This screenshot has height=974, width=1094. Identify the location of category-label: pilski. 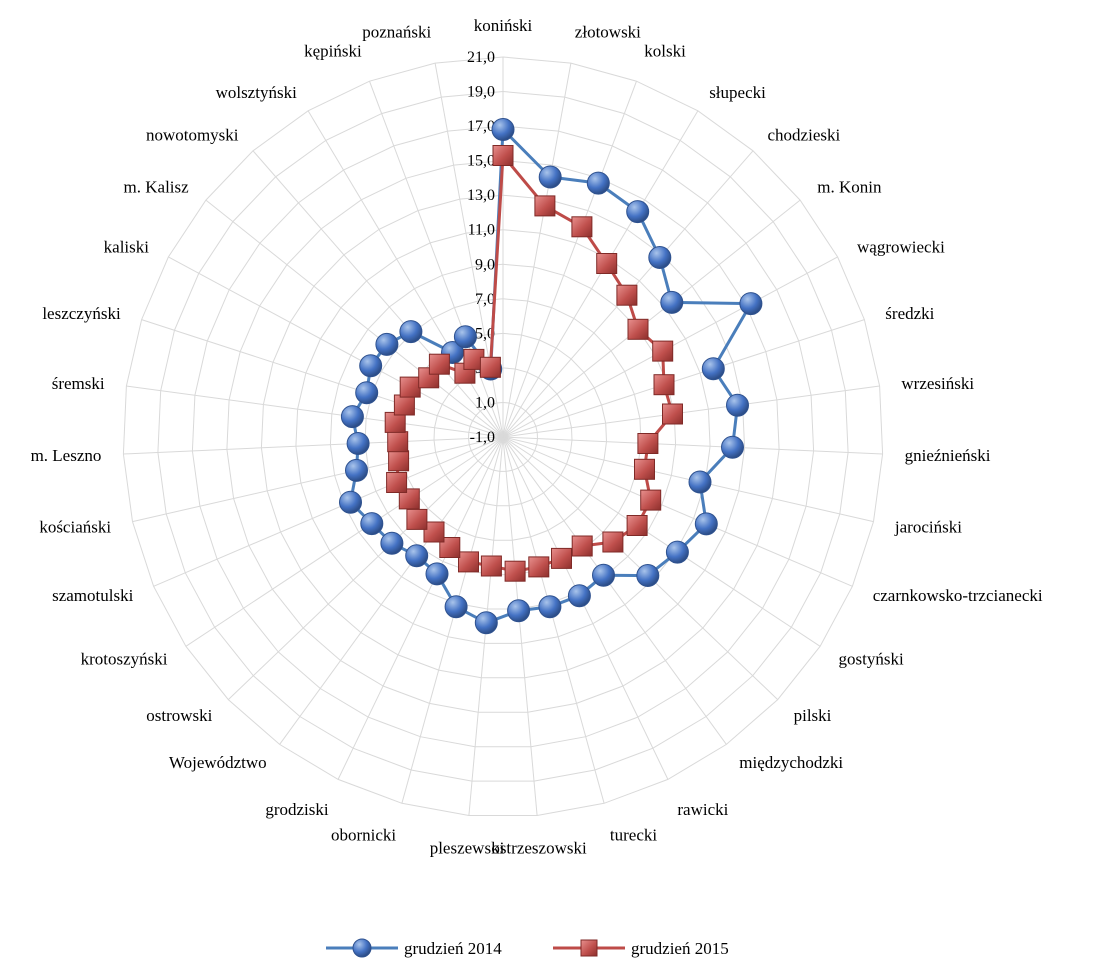
(813, 715).